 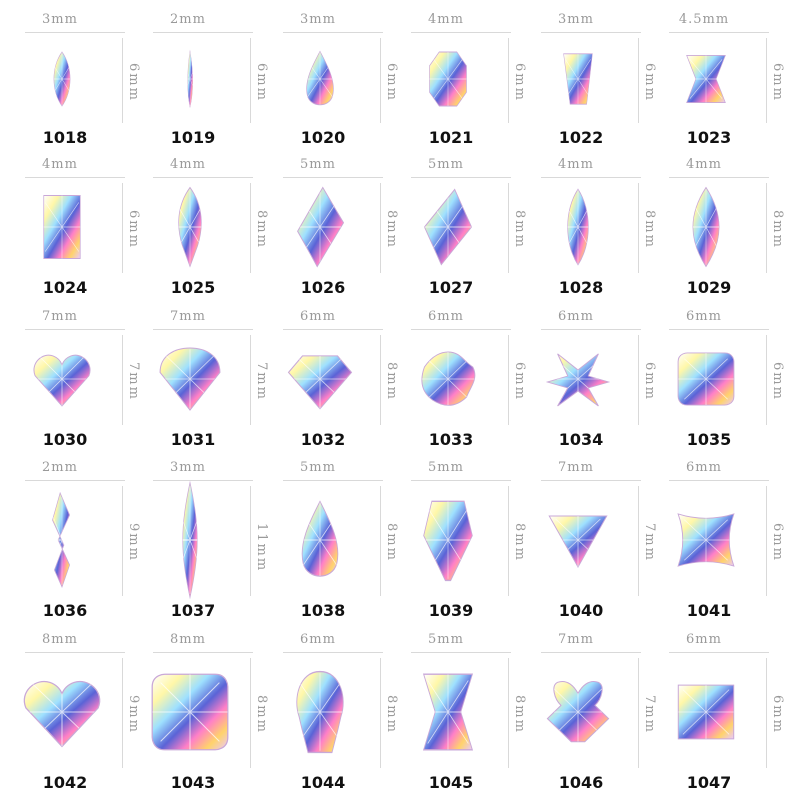 What do you see at coordinates (578, 379) in the screenshot?
I see `rhinestone-butterfly-image` at bounding box center [578, 379].